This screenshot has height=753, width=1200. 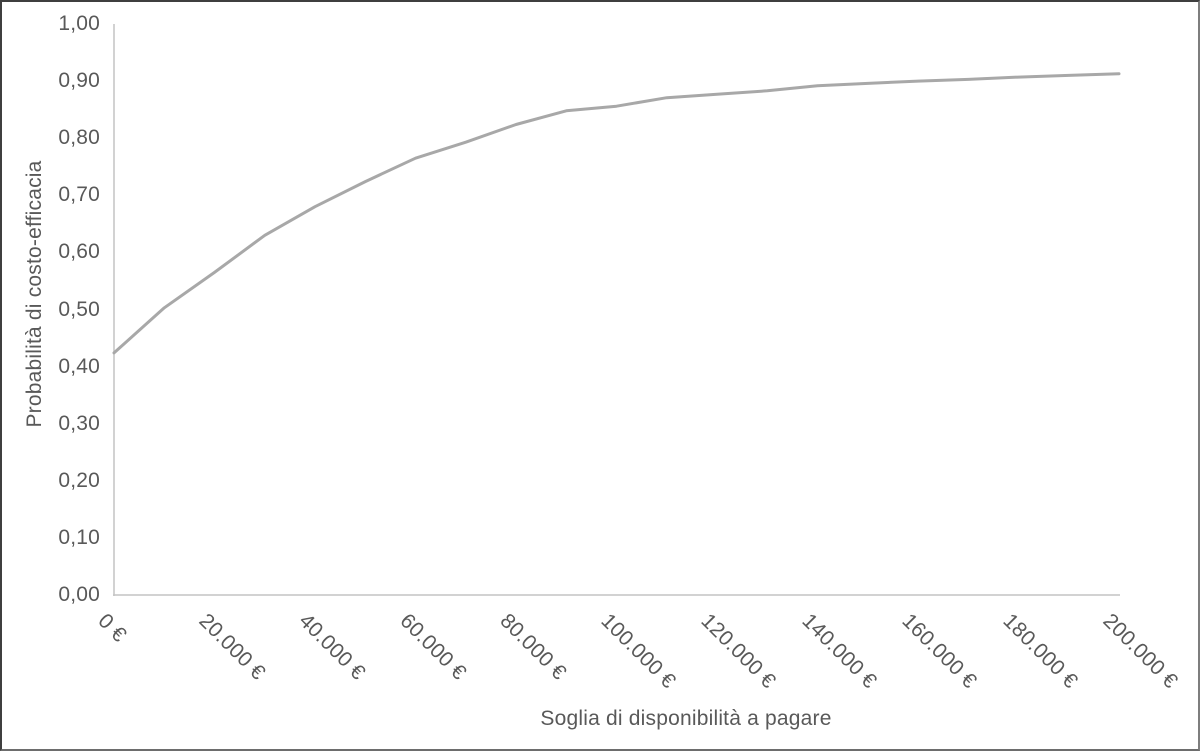 I want to click on y-axis-title: Probabilità di costo-efficacia, so click(x=34, y=294).